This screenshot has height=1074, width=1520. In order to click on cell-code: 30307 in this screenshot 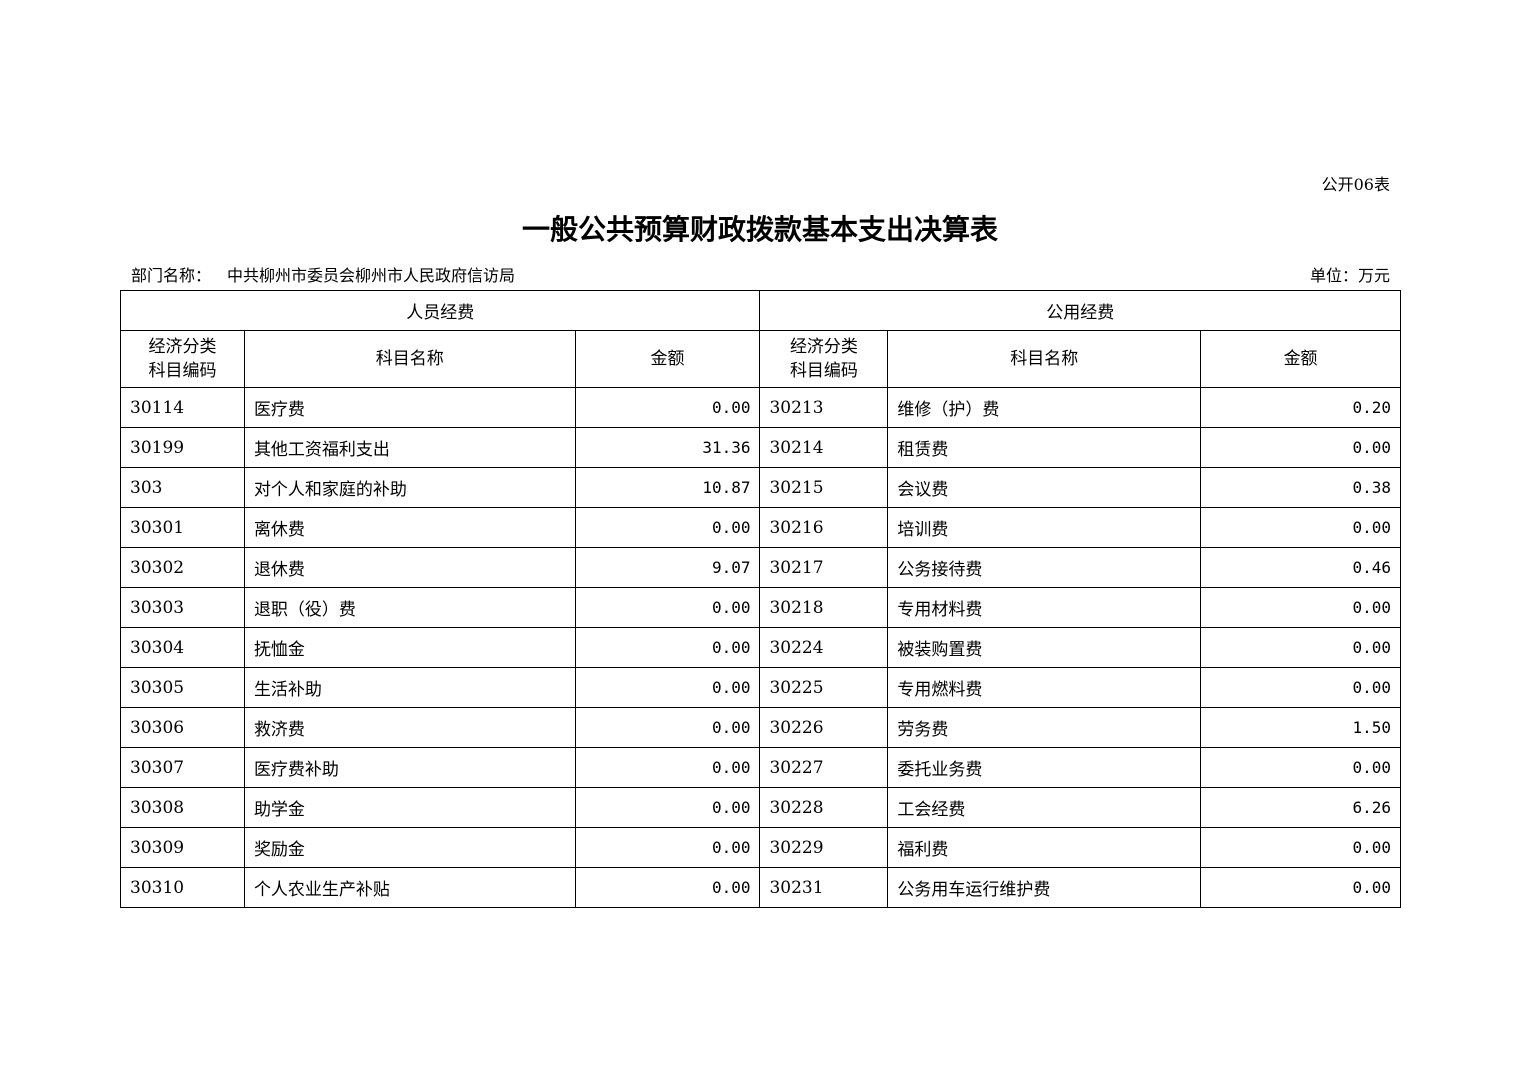, I will do `click(182, 767)`.